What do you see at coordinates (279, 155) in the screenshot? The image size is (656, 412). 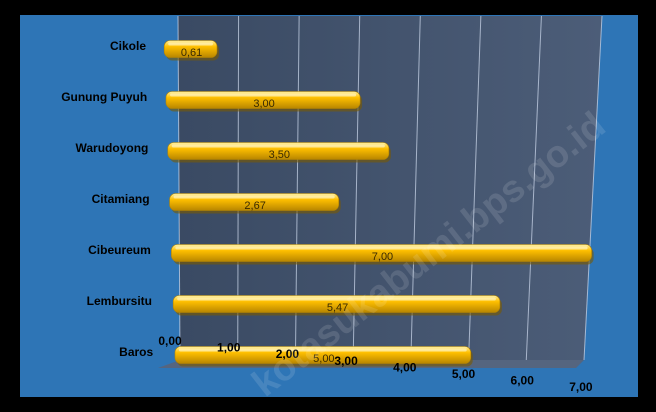 I see `data-label: 3,50` at bounding box center [279, 155].